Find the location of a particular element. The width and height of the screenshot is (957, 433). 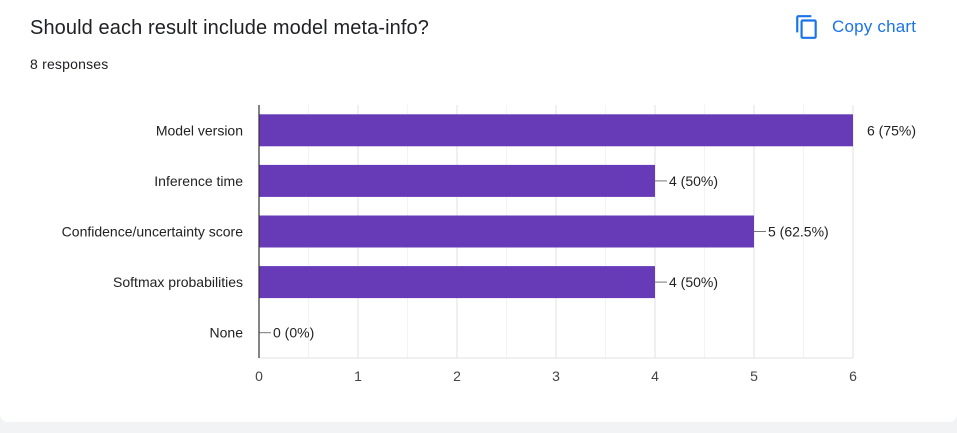

category-label: Confidence/uncertainty score is located at coordinates (153, 232).